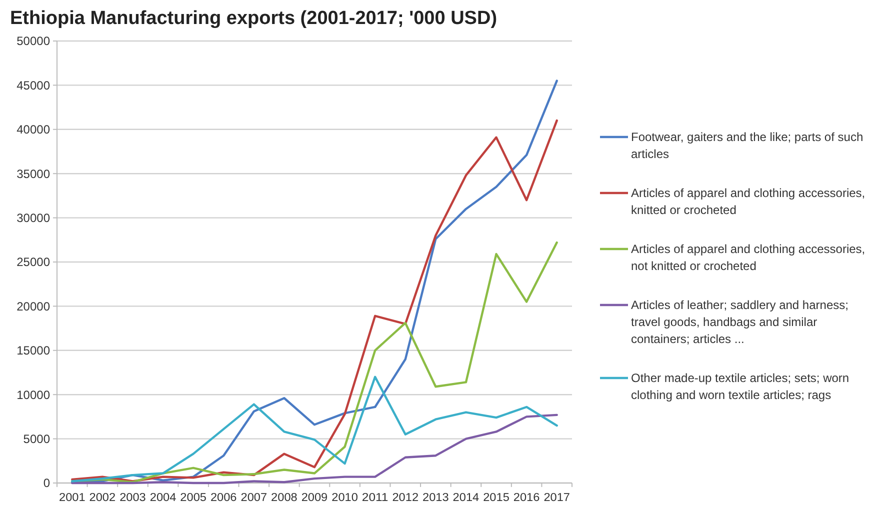 The width and height of the screenshot is (882, 510). I want to click on x-tick-label: 2009, so click(314, 498).